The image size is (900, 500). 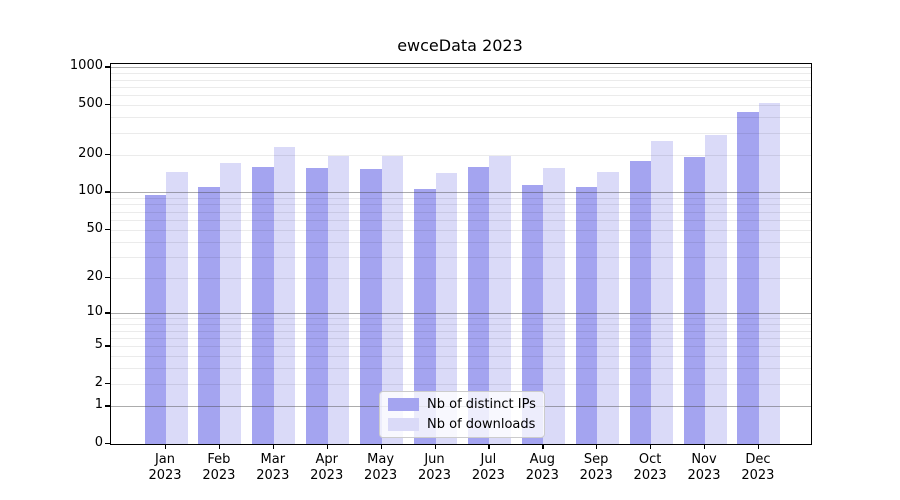 I want to click on bar-downloads-may, so click(x=392, y=300).